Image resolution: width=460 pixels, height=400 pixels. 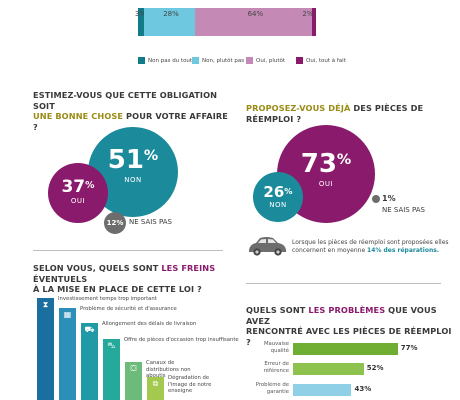 I want to click on q1-title-highlight: UNE BONNE CHOSE, so click(x=78, y=116).